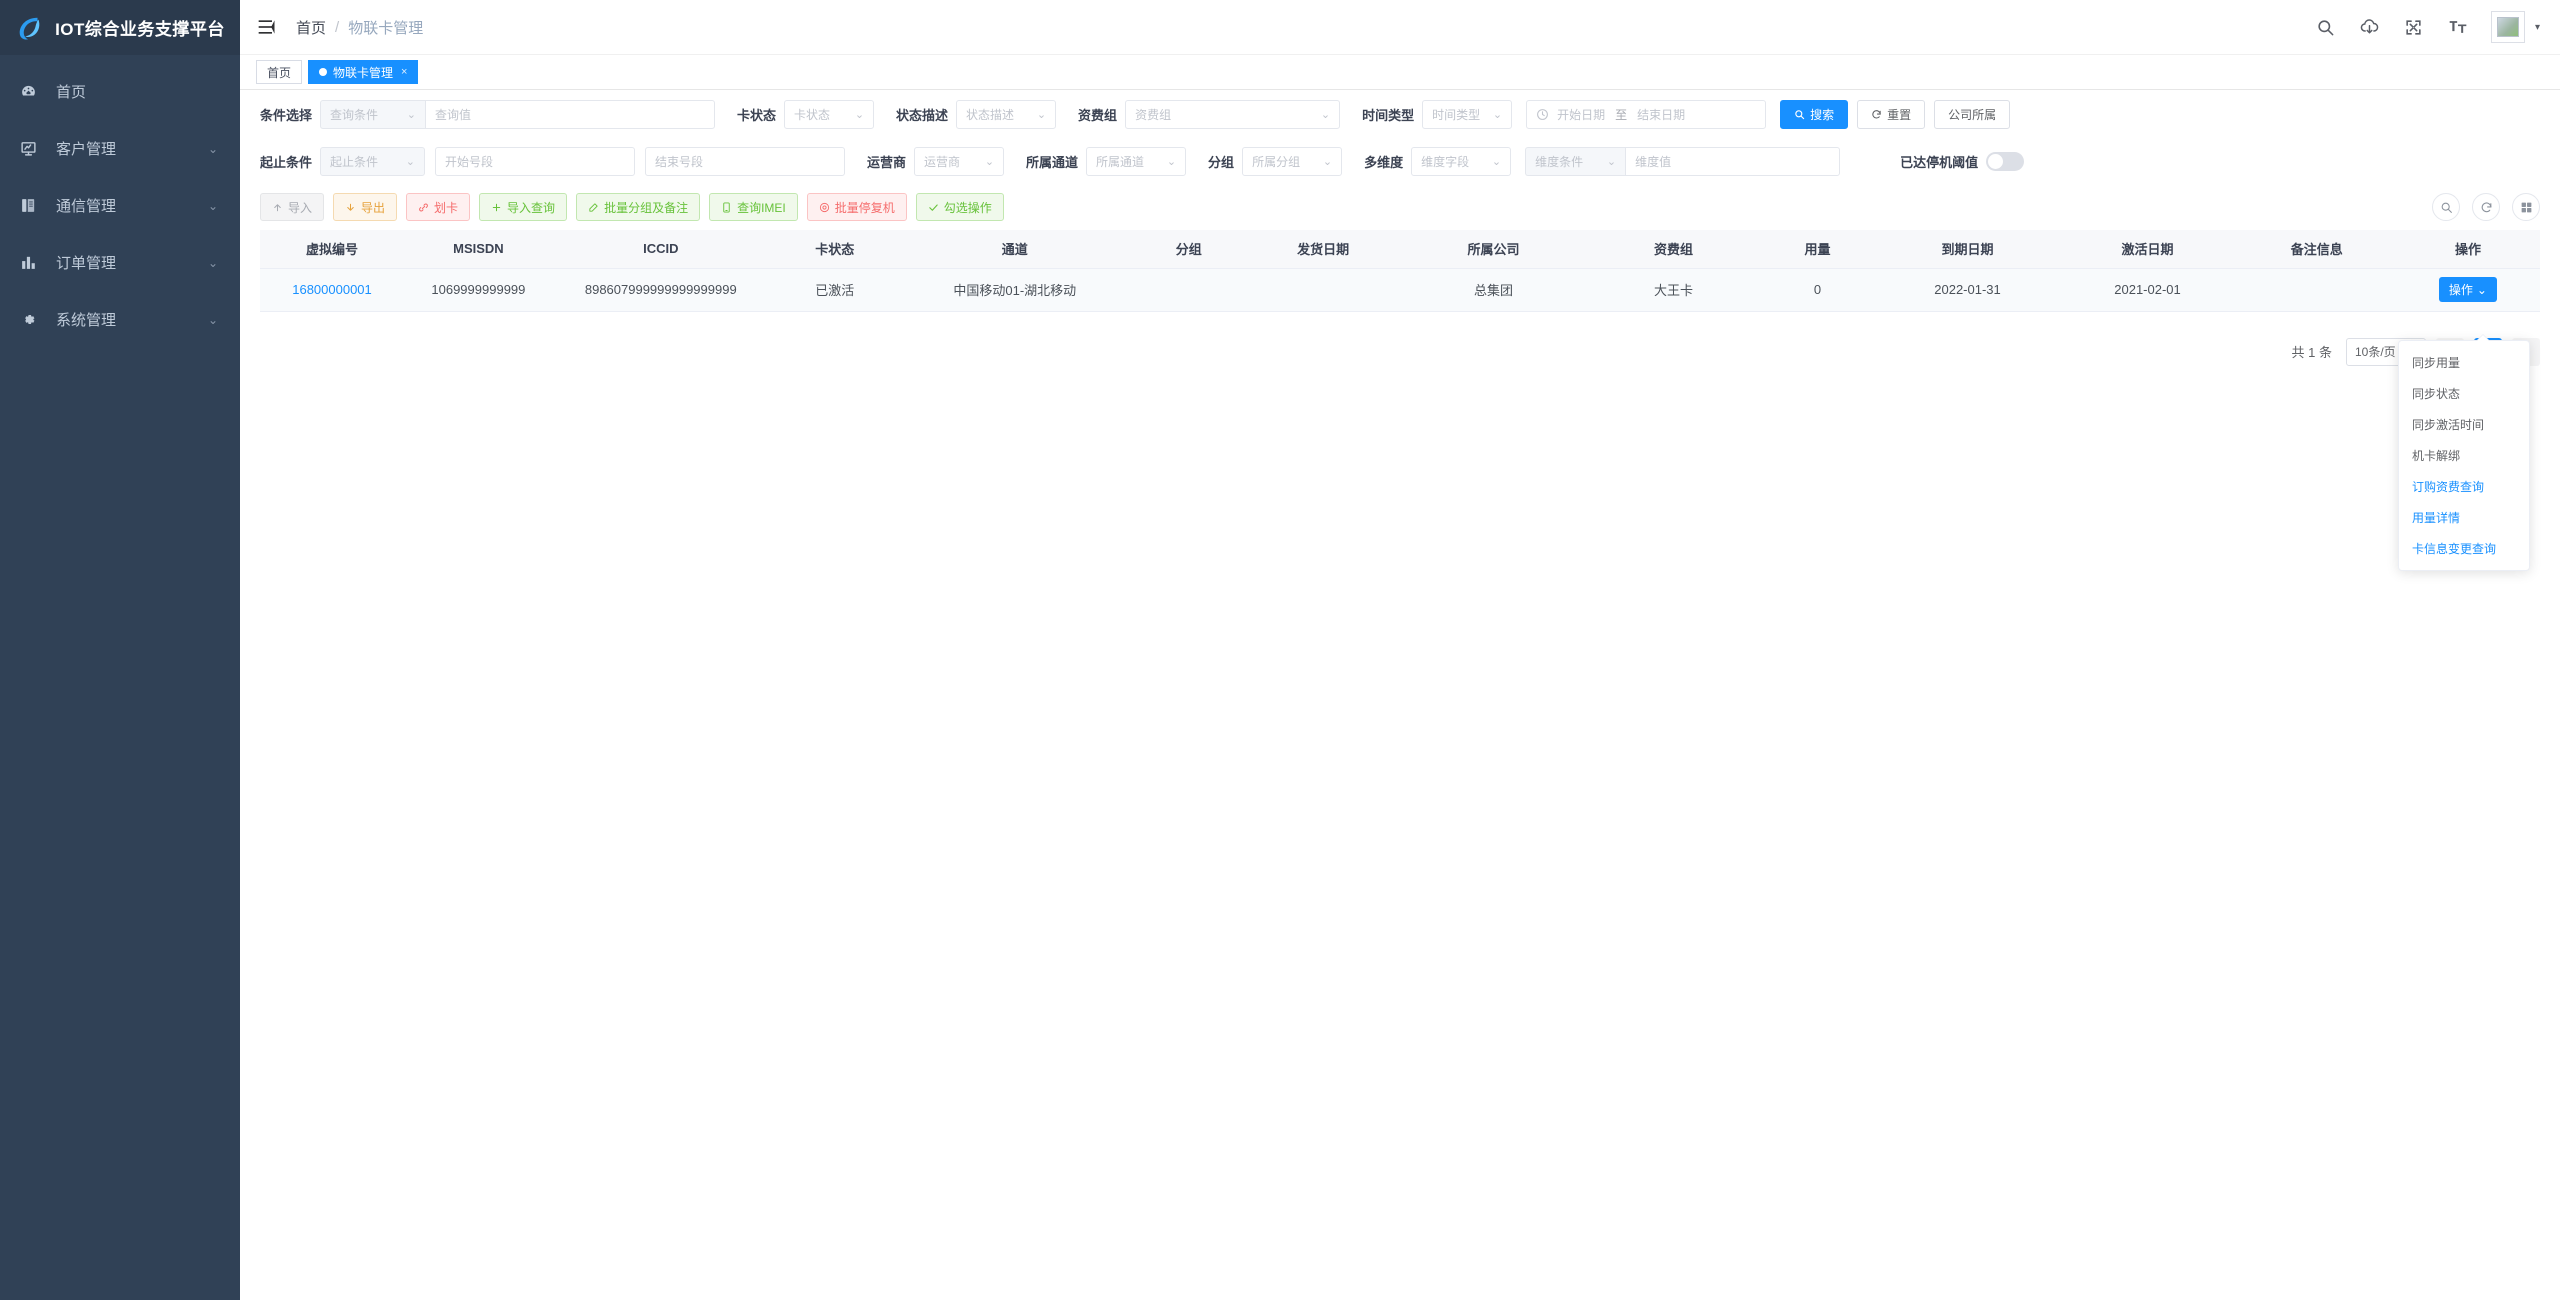  What do you see at coordinates (120, 319) in the screenshot?
I see `sidebar-item-system: 系统管理 ⌄` at bounding box center [120, 319].